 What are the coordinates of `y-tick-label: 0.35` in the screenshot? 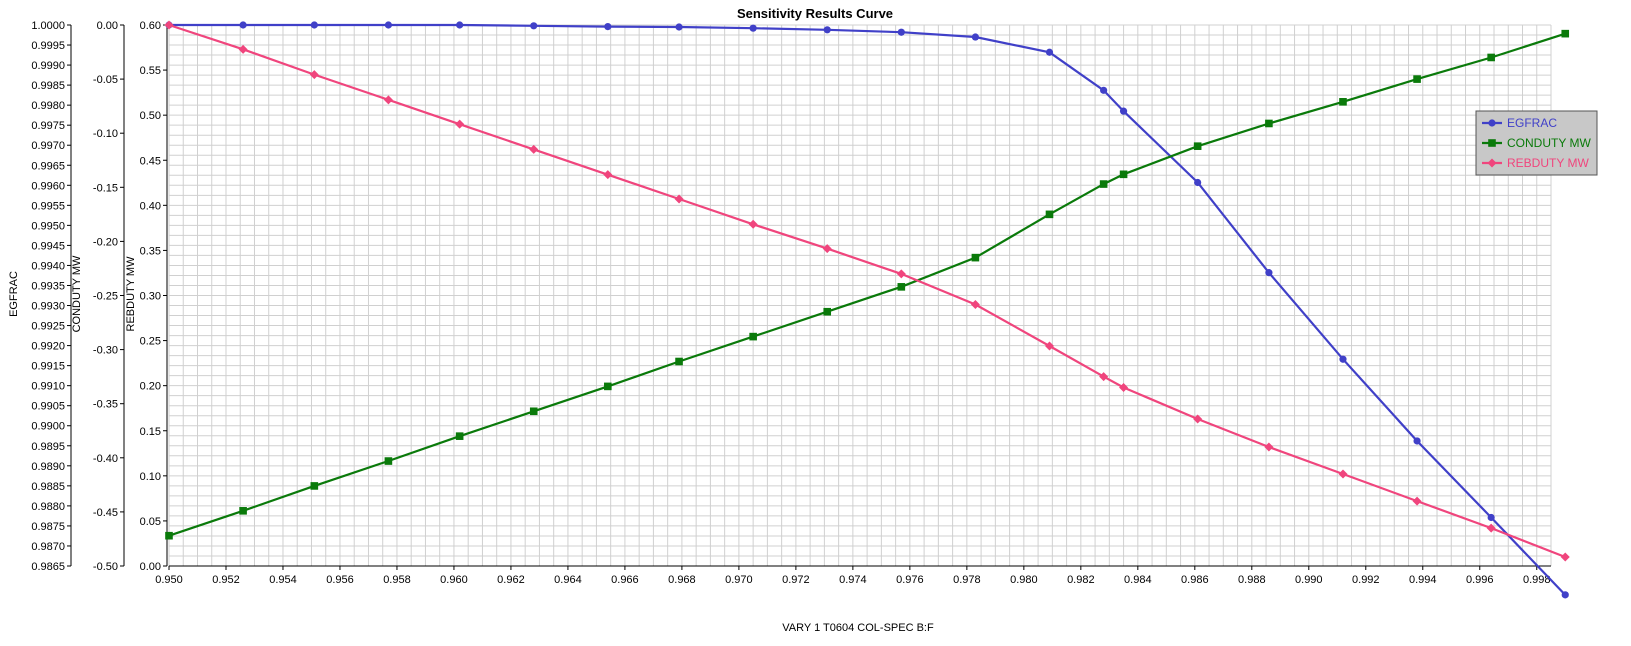 It's located at (150, 251).